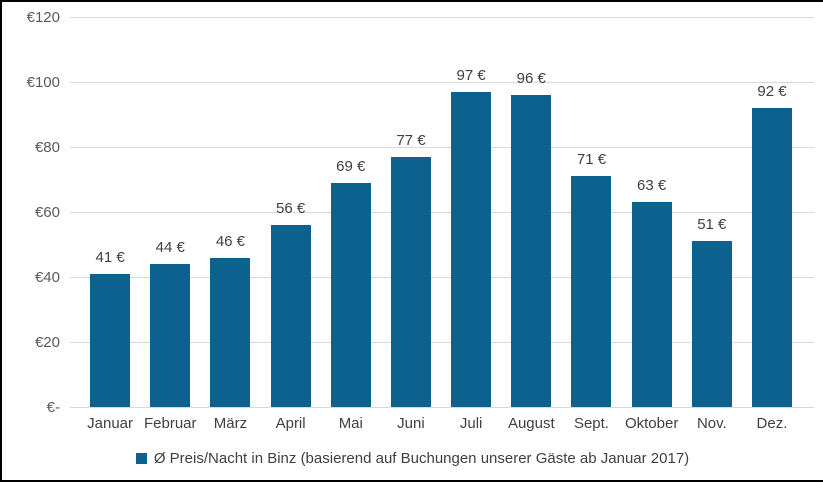 Image resolution: width=823 pixels, height=482 pixels. Describe the element at coordinates (47, 342) in the screenshot. I see `y-tick-label: €20` at that location.